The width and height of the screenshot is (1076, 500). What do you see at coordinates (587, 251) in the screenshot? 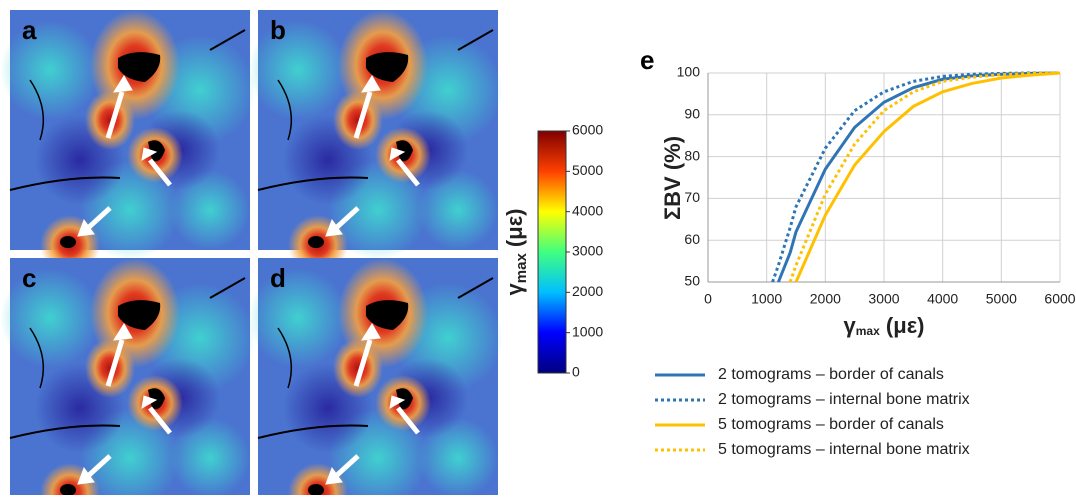
I see `colorbar-tick-label: 3000` at bounding box center [587, 251].